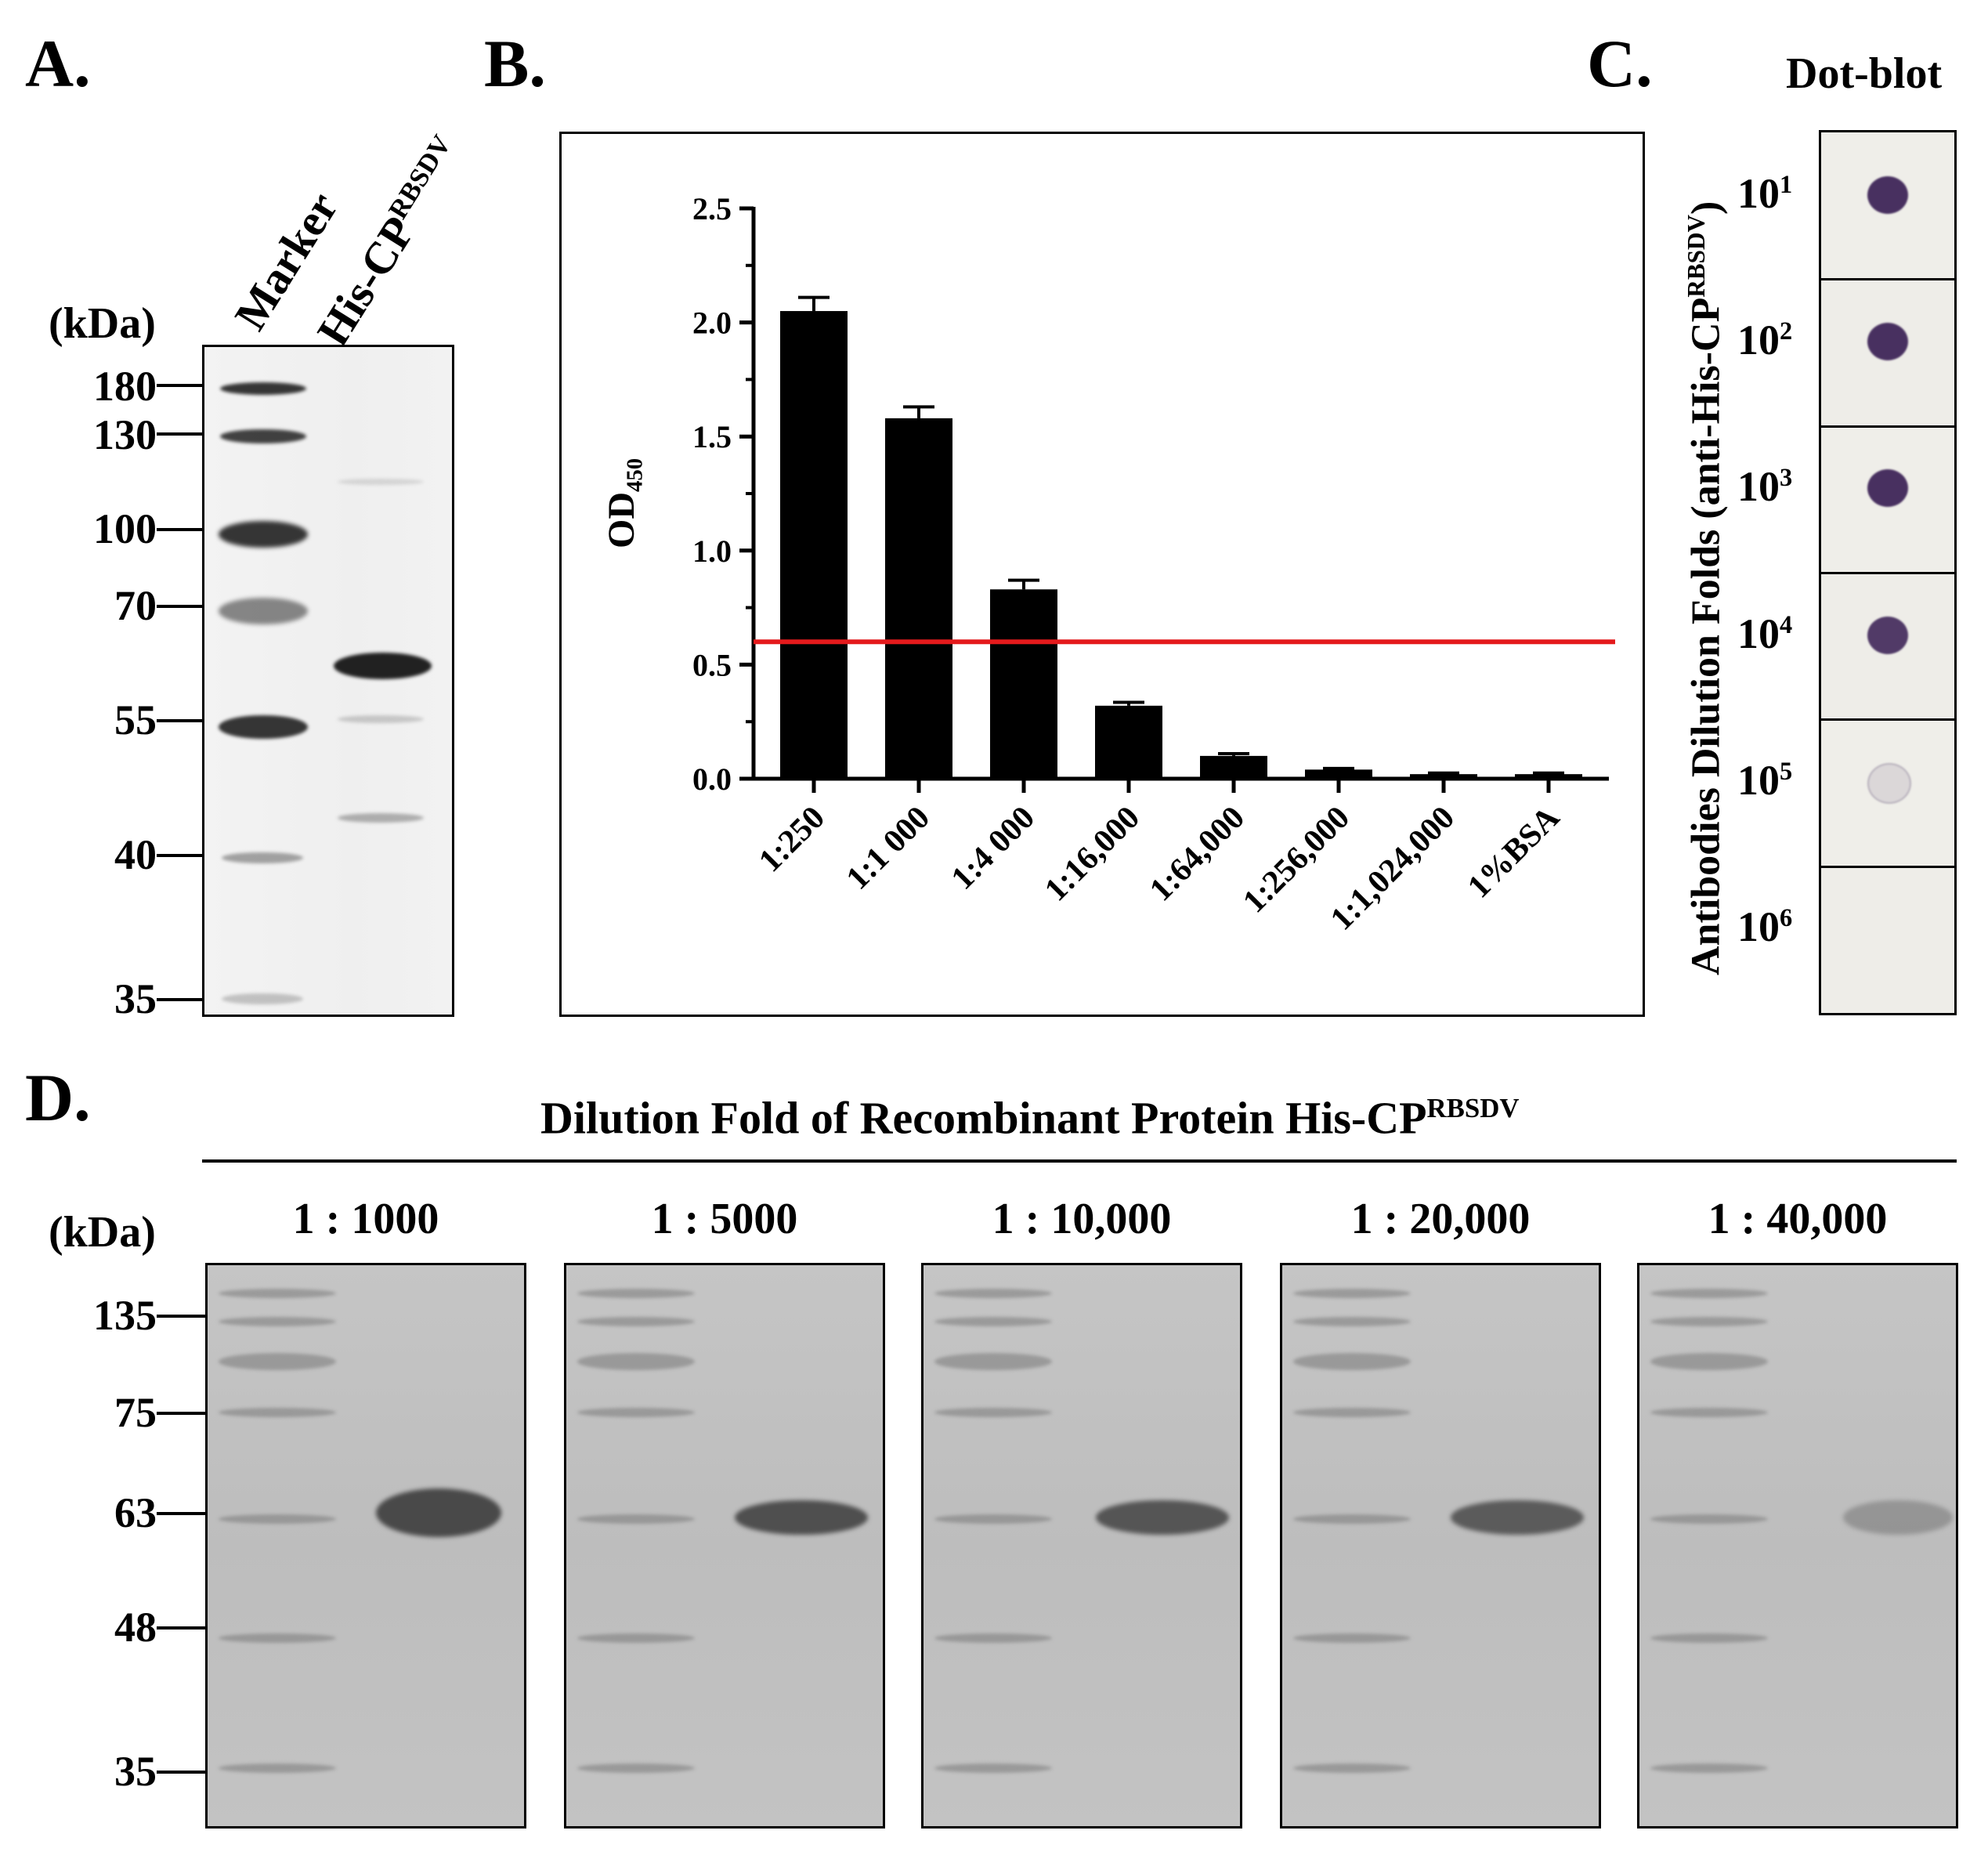 Image resolution: width=1988 pixels, height=1852 pixels. Describe the element at coordinates (102, 1232) in the screenshot. I see `kda-label-d: (kDa)` at that location.